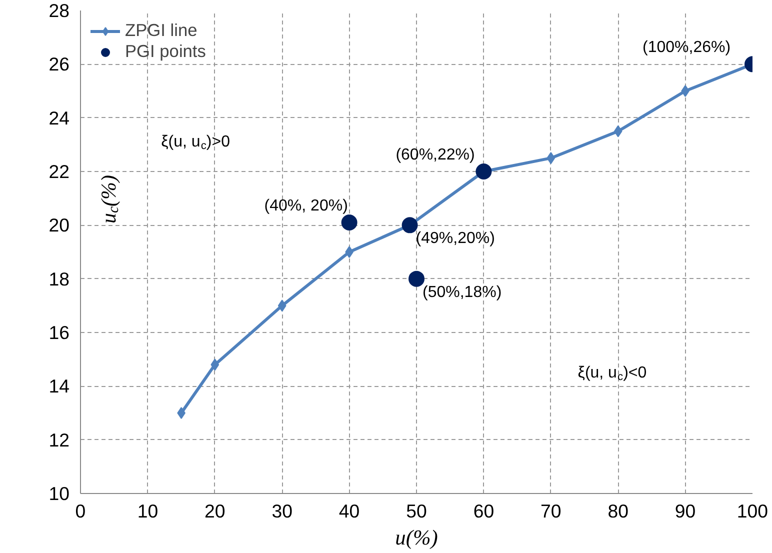 The height and width of the screenshot is (553, 772). What do you see at coordinates (483, 511) in the screenshot?
I see `x-tick-label: 60` at bounding box center [483, 511].